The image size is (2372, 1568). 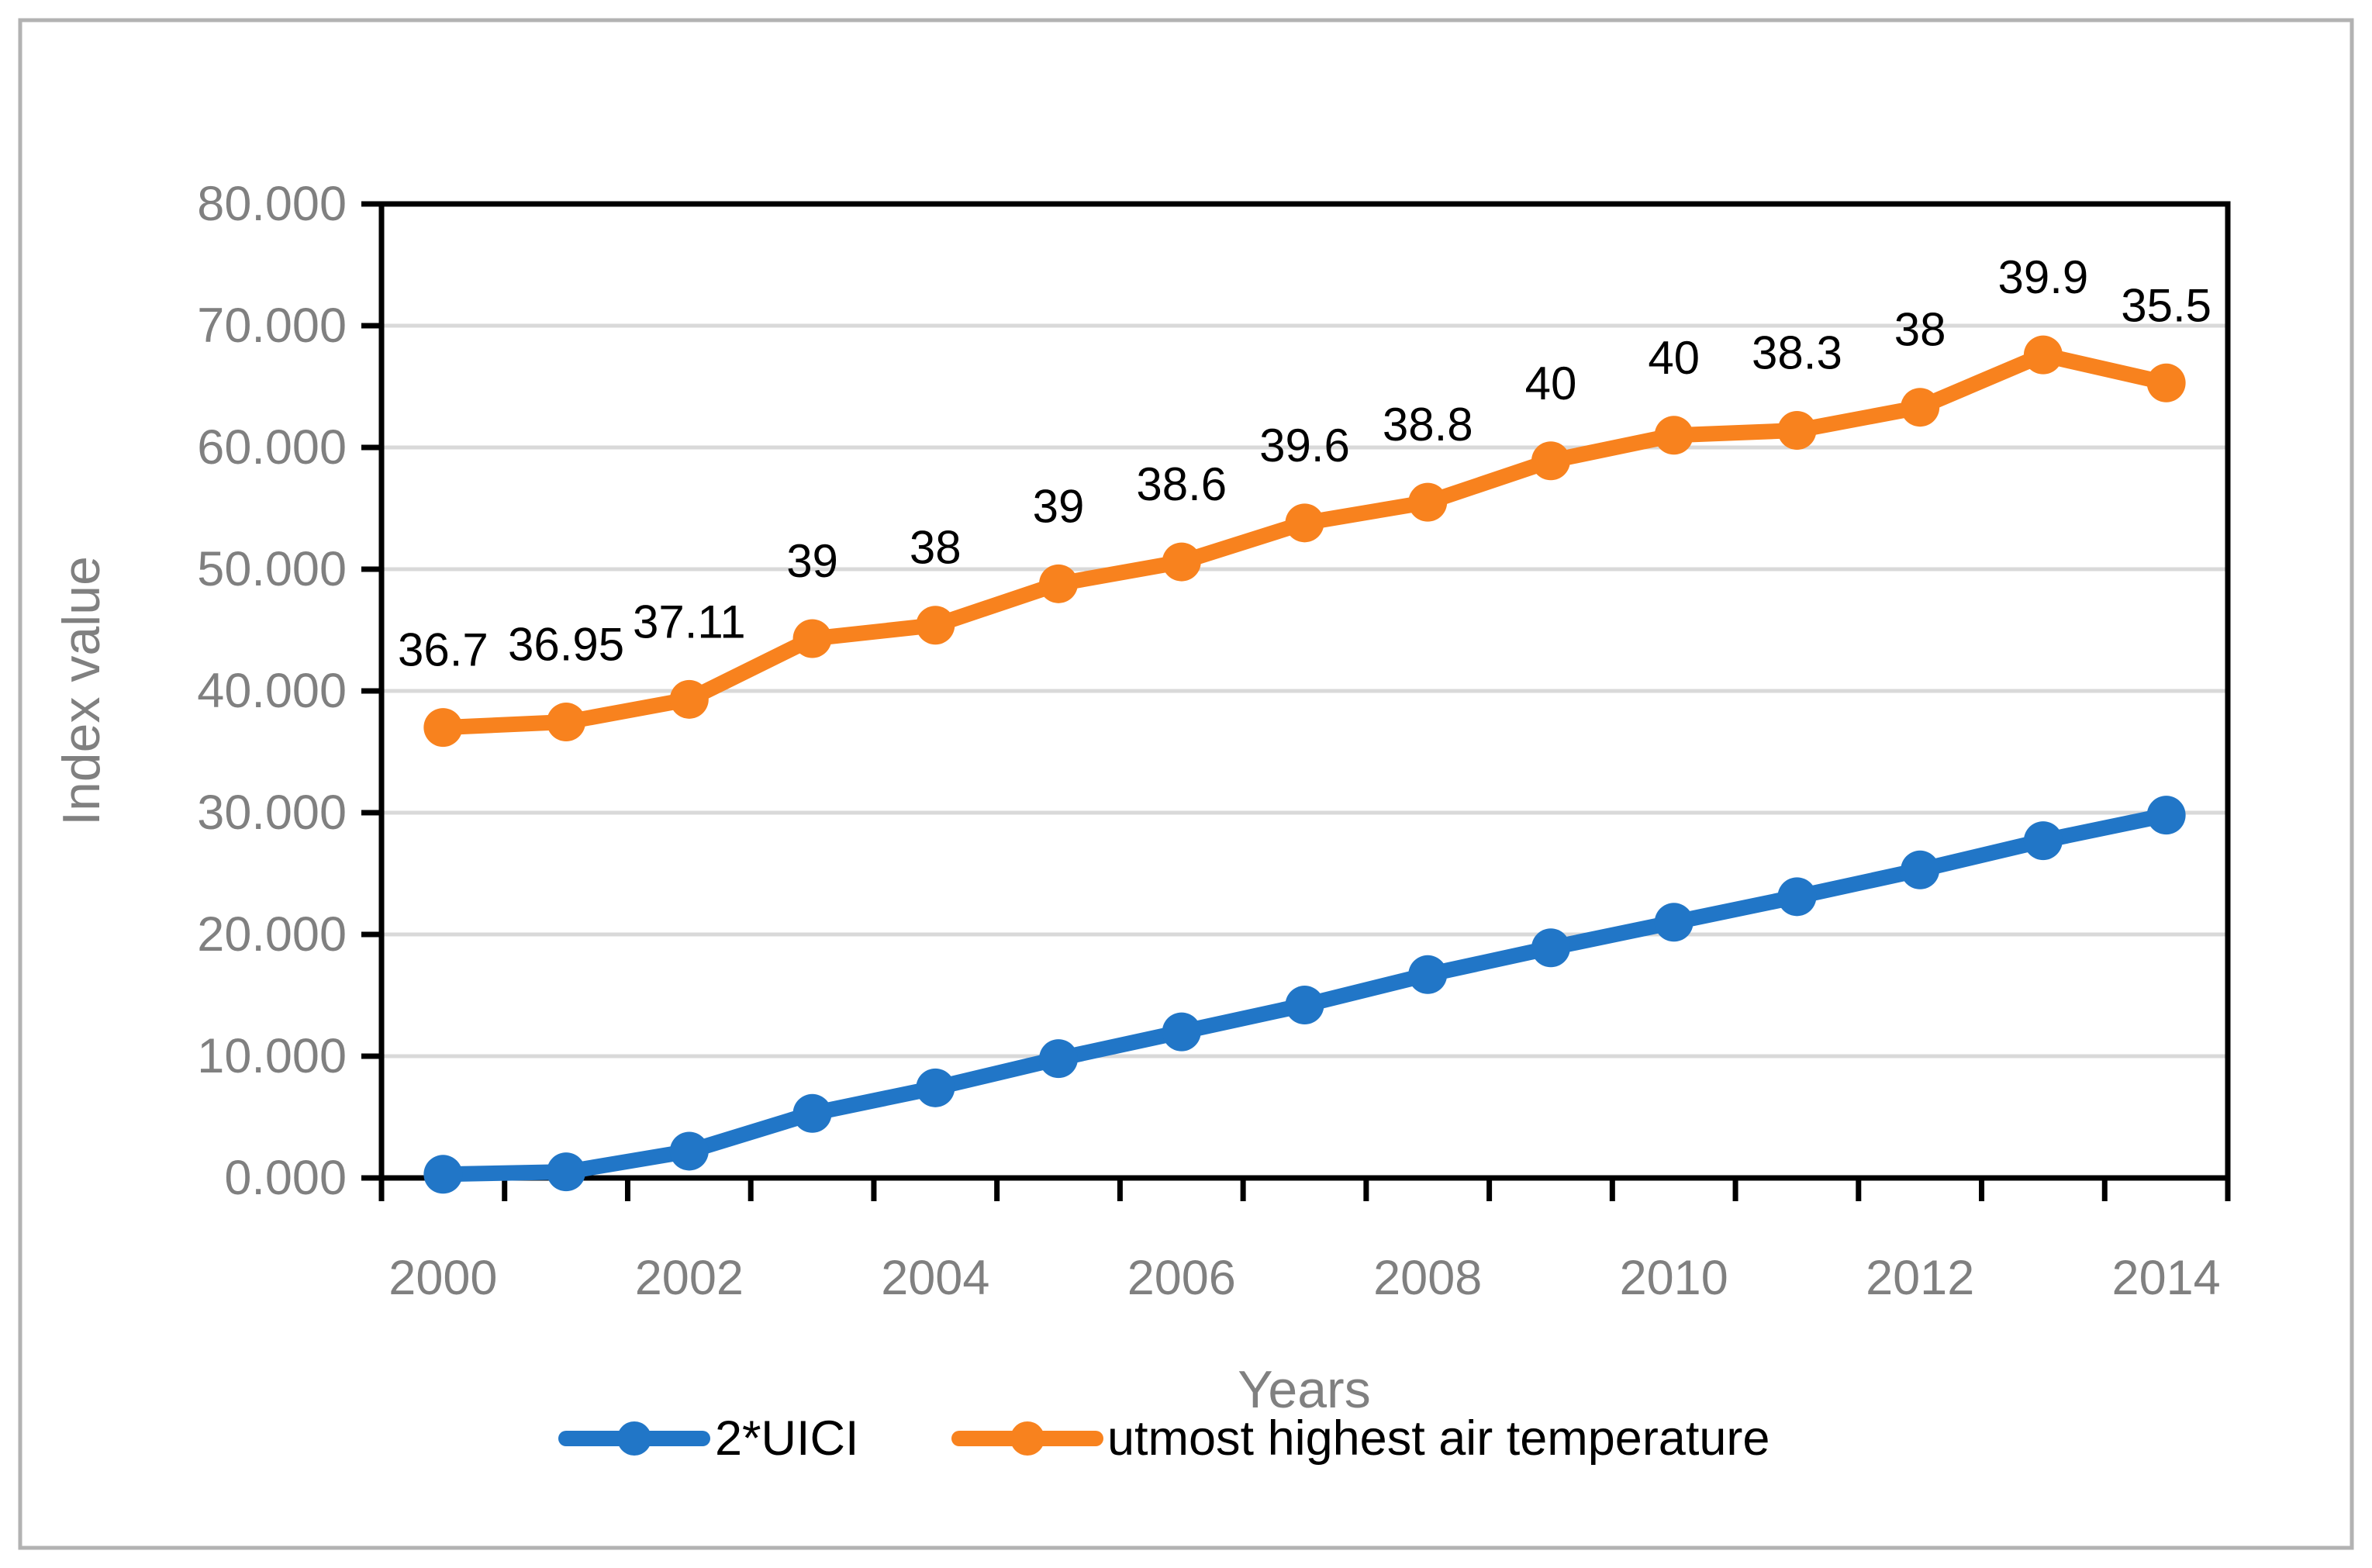 I want to click on data-label: 35.5, so click(x=2166, y=305).